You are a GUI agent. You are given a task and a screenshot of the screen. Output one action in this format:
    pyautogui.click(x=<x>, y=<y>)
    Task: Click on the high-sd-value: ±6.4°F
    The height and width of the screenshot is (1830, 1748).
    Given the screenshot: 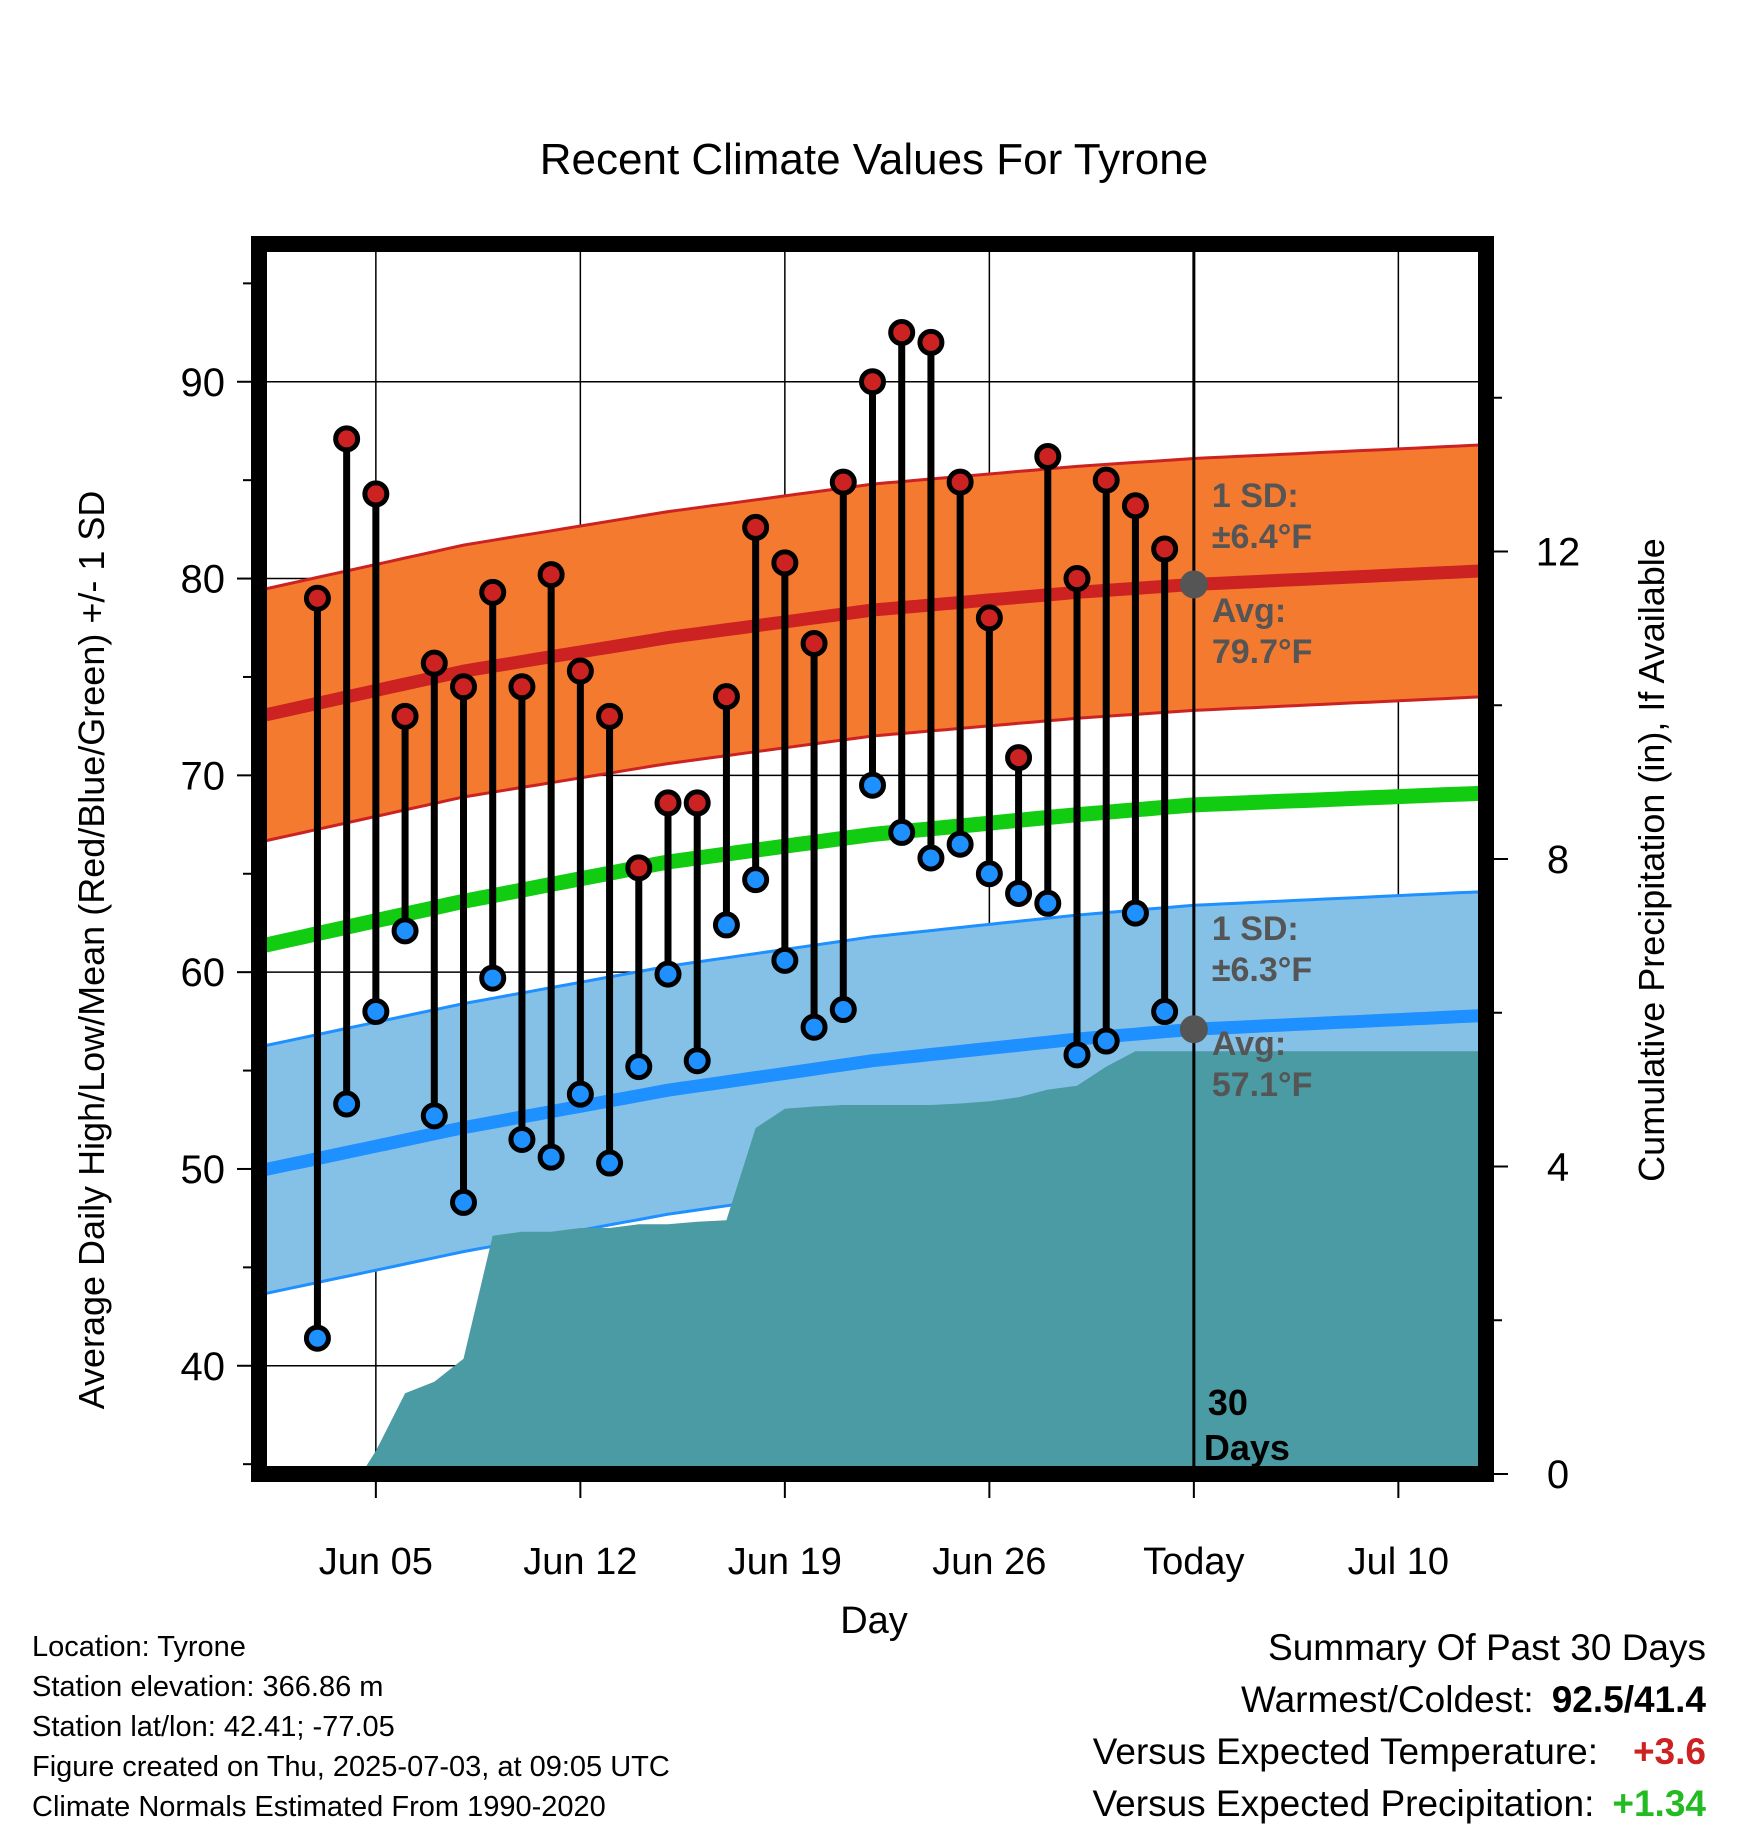 What is the action you would take?
    pyautogui.click(x=1262, y=537)
    